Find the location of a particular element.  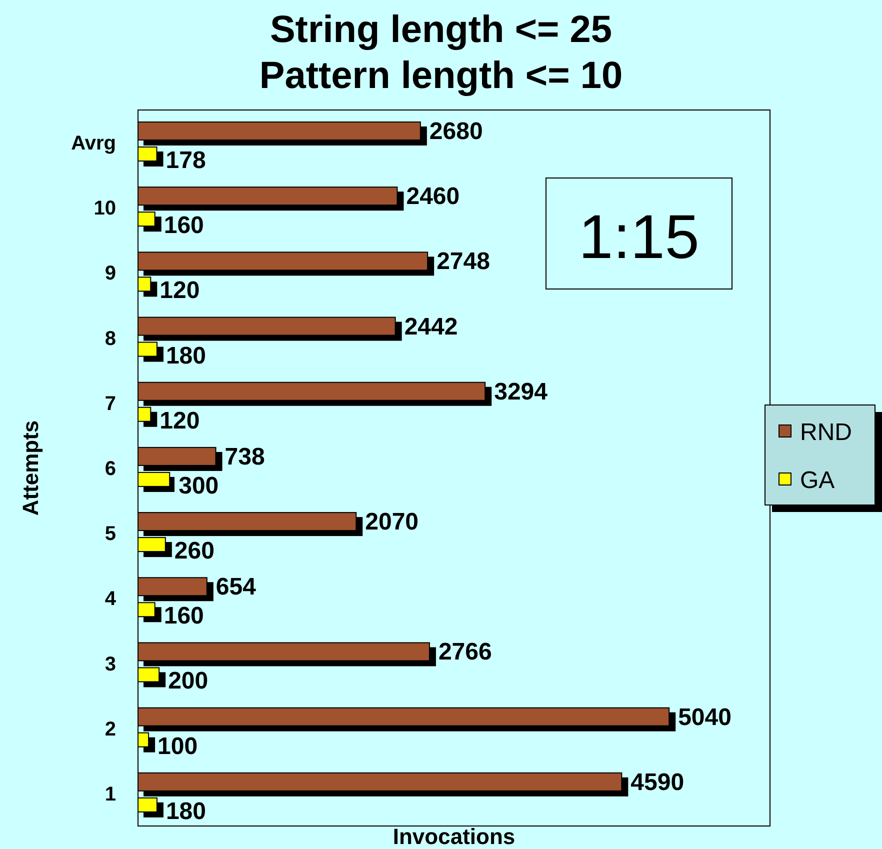

y-tick-label: Avrg is located at coordinates (93, 143).